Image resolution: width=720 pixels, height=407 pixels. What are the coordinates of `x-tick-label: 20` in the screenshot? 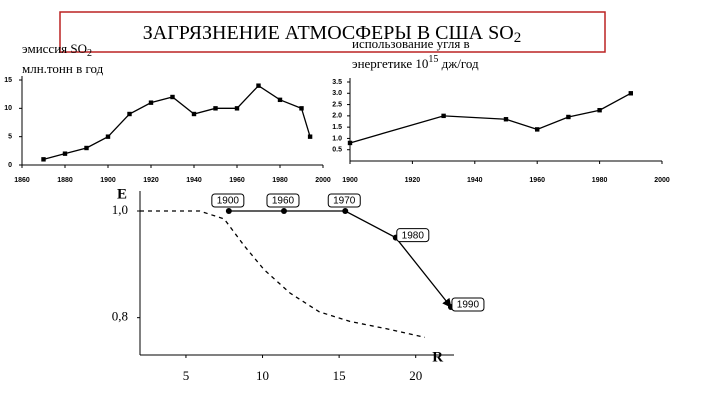 It's located at (415, 375).